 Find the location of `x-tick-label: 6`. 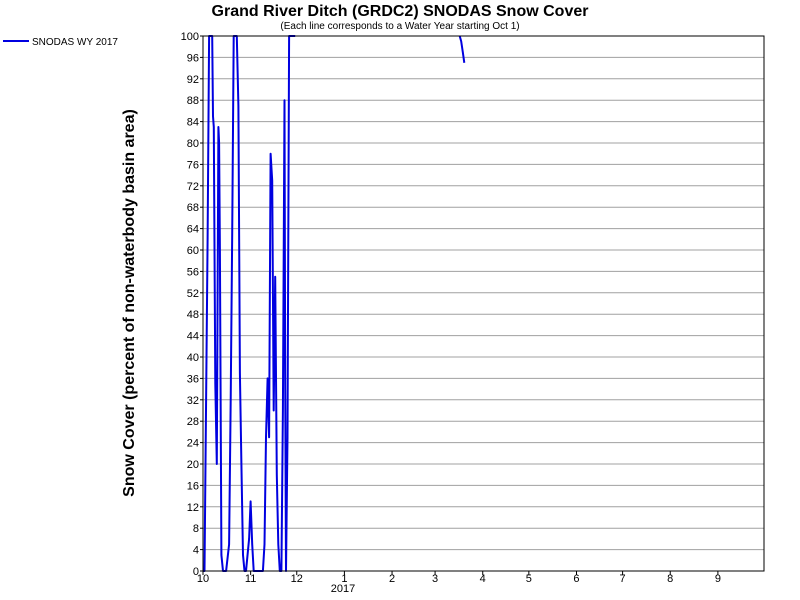

x-tick-label: 6 is located at coordinates (576, 579).